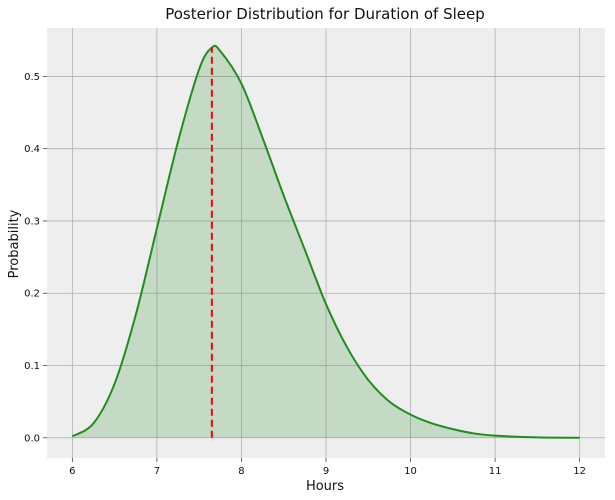  I want to click on y-axis-label: Probability, so click(14, 243).